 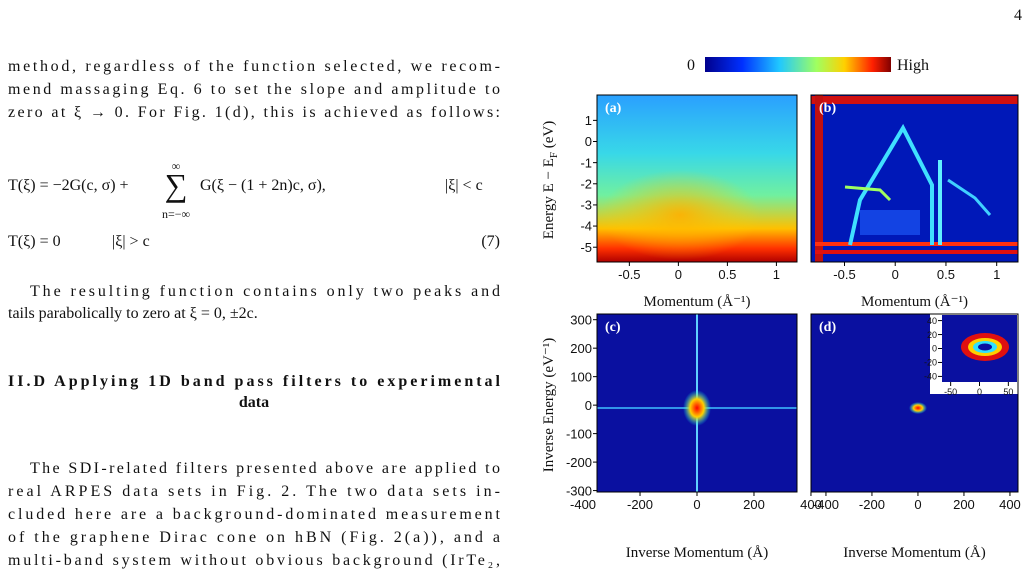 What do you see at coordinates (581, 319) in the screenshot?
I see `y-tick-label: 300` at bounding box center [581, 319].